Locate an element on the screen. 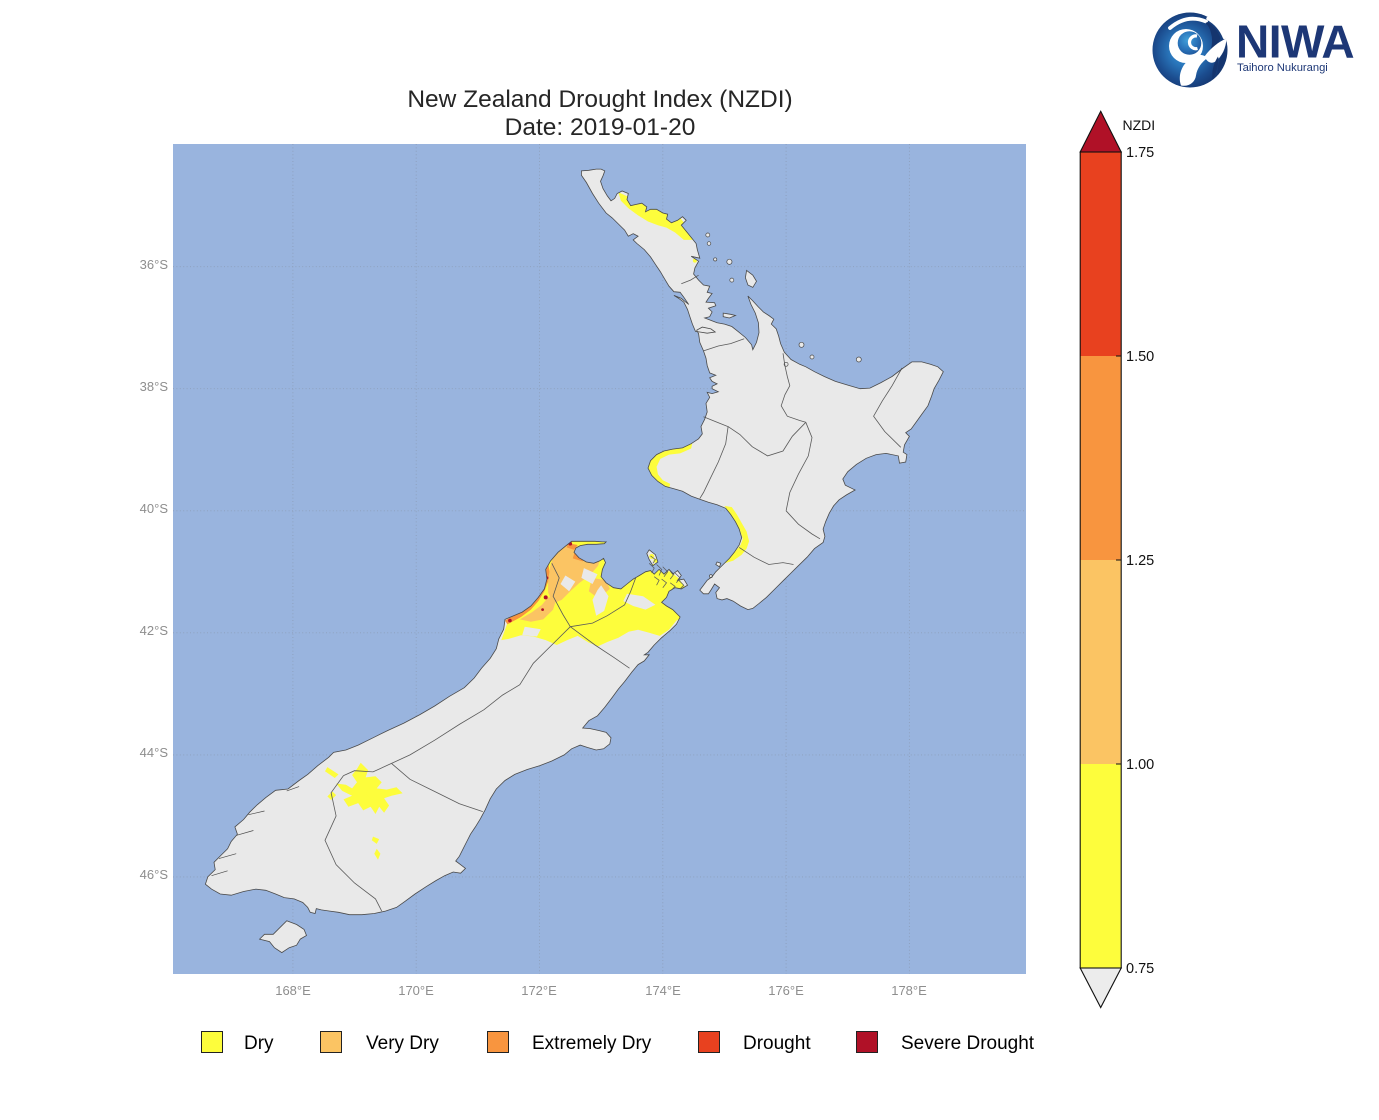 The height and width of the screenshot is (1120, 1379). svg-text: Taihoro Nukurangi is located at coordinates (1282, 68).